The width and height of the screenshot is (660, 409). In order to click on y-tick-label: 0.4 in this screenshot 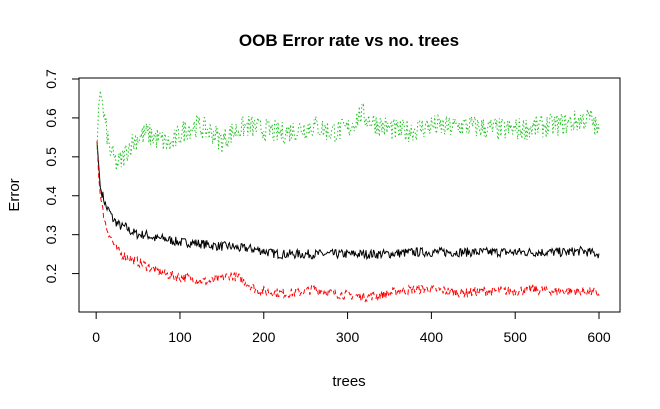, I will do `click(51, 196)`.